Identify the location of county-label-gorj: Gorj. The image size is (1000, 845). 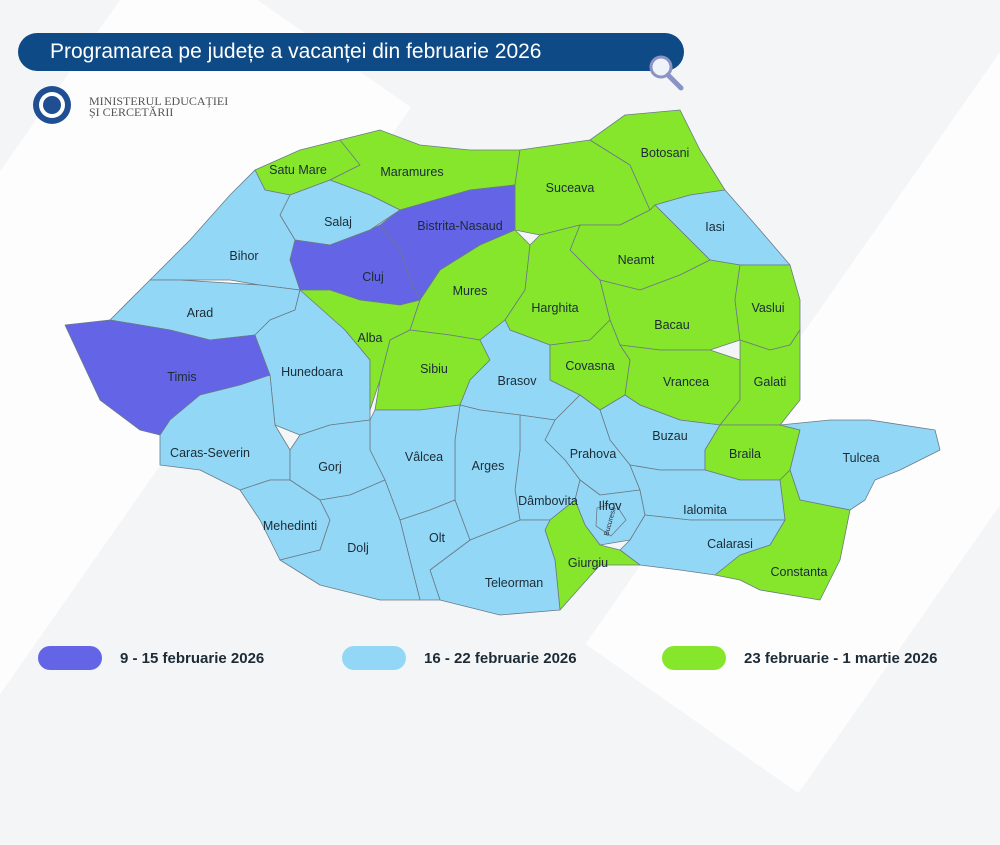
(330, 467).